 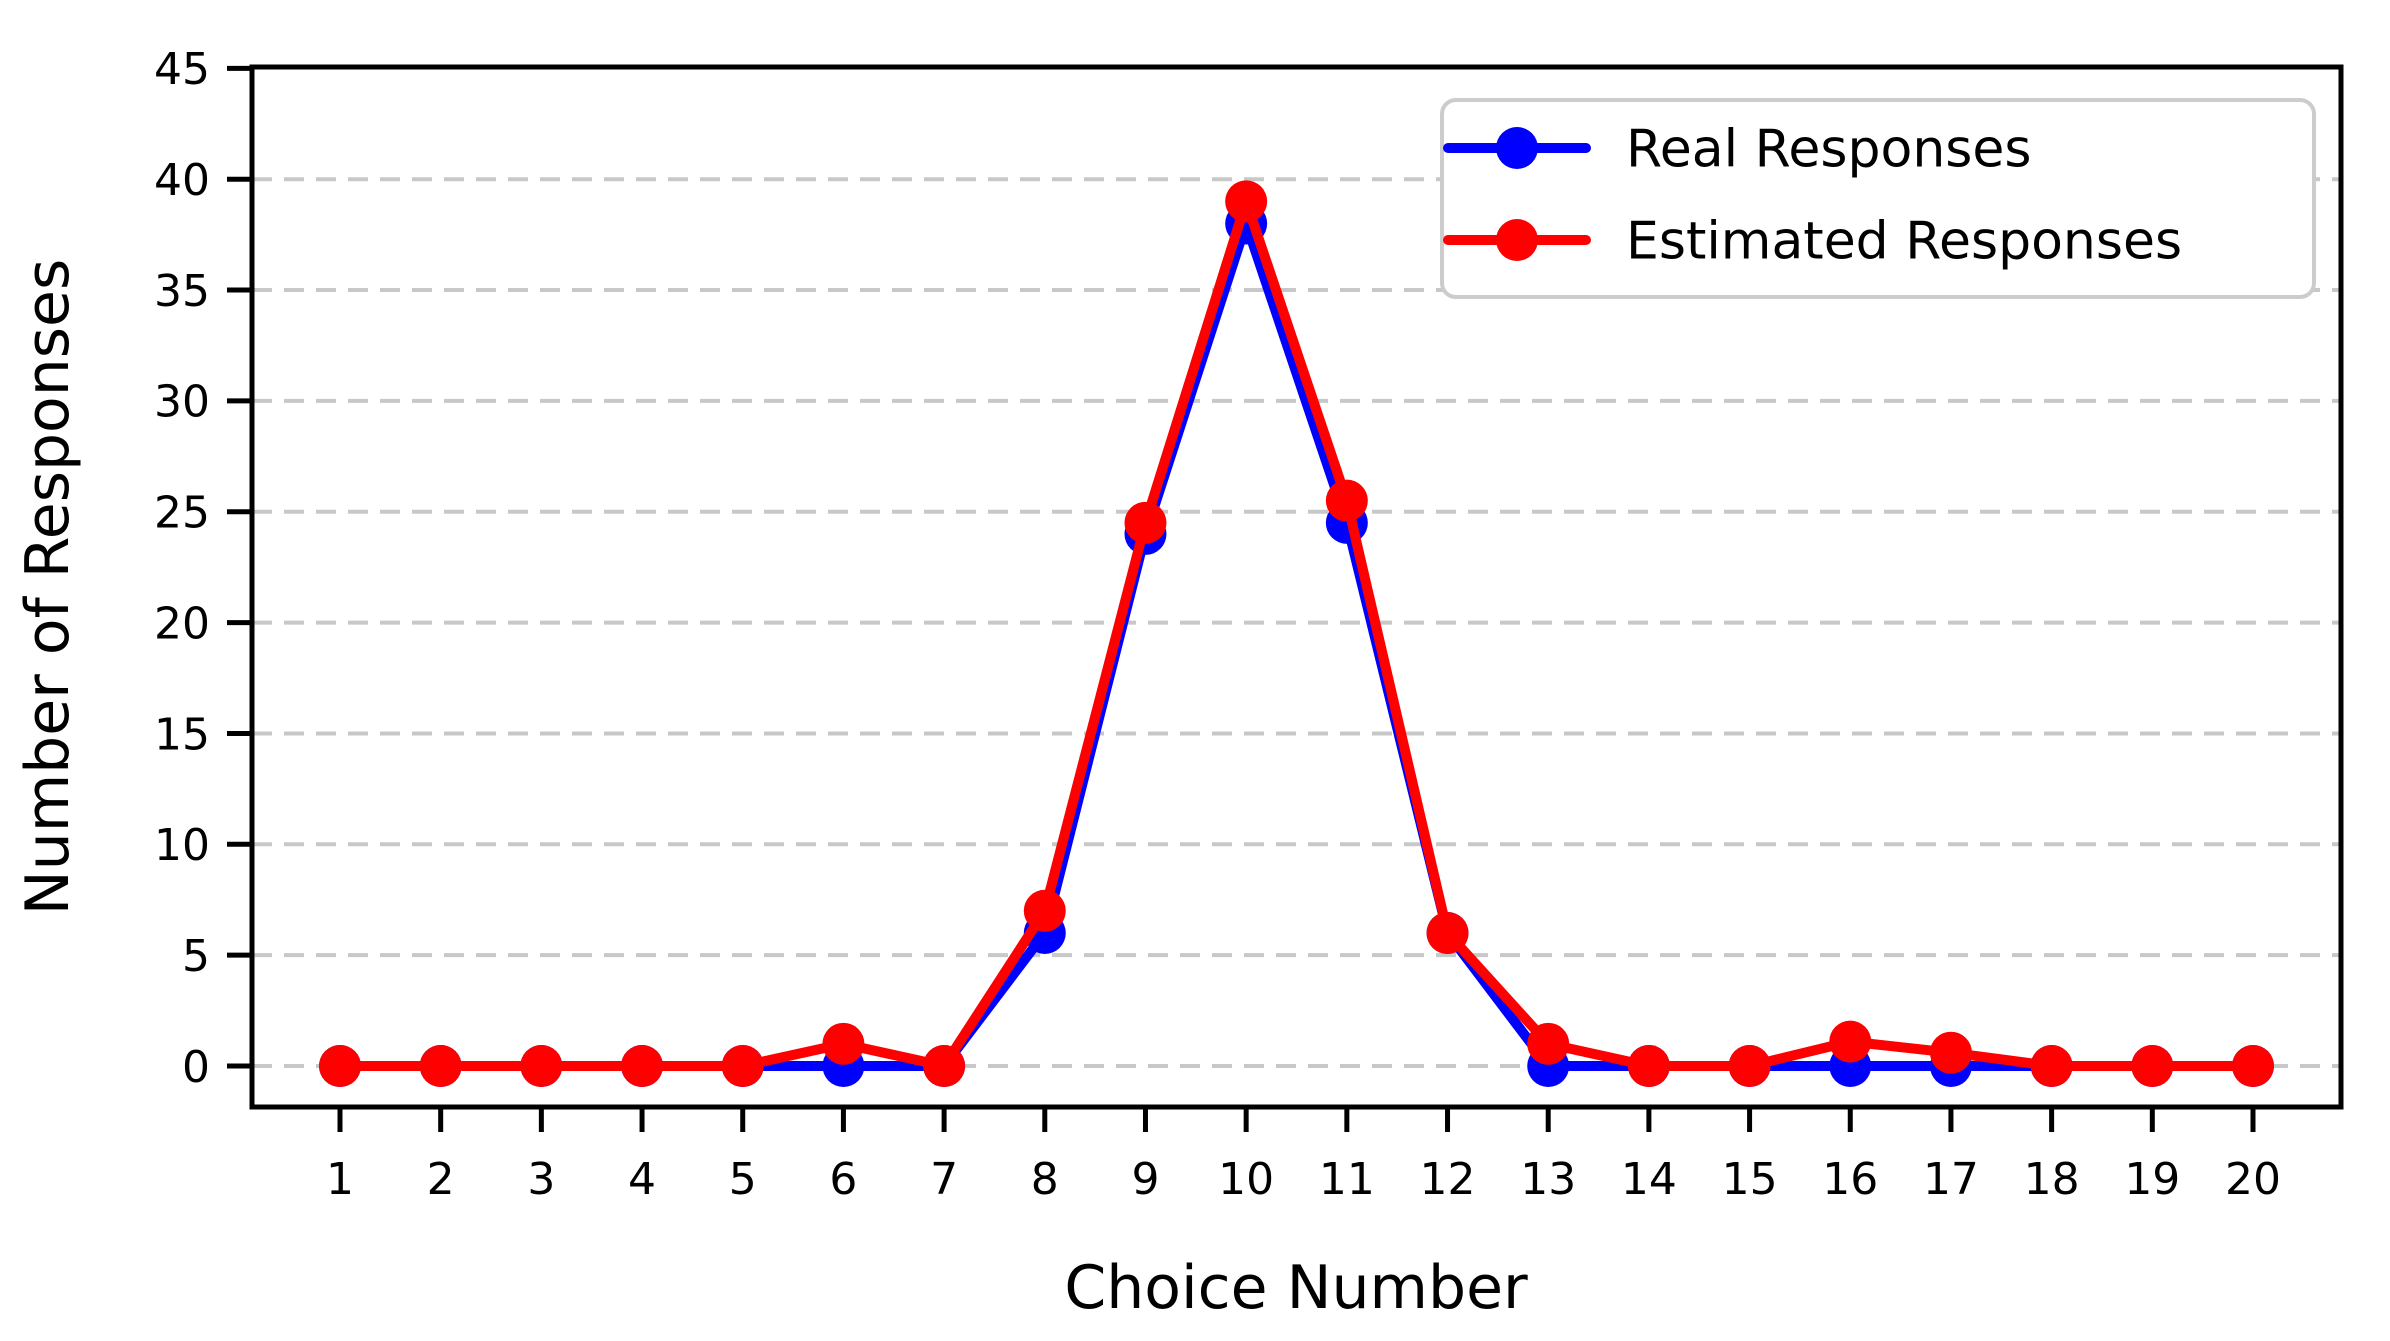 I want to click on x-tick-label: 5, so click(x=743, y=1179).